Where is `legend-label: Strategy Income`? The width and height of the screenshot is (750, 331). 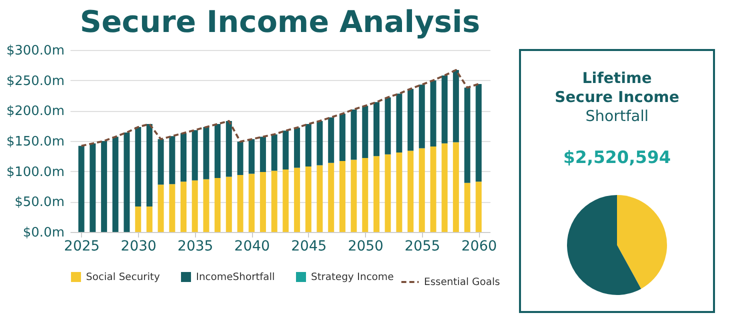
legend-label: Strategy Income is located at coordinates (352, 277).